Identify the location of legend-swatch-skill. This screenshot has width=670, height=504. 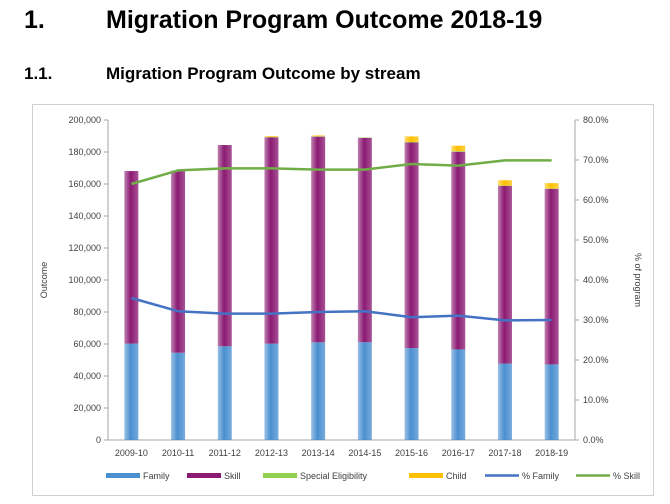
(204, 475).